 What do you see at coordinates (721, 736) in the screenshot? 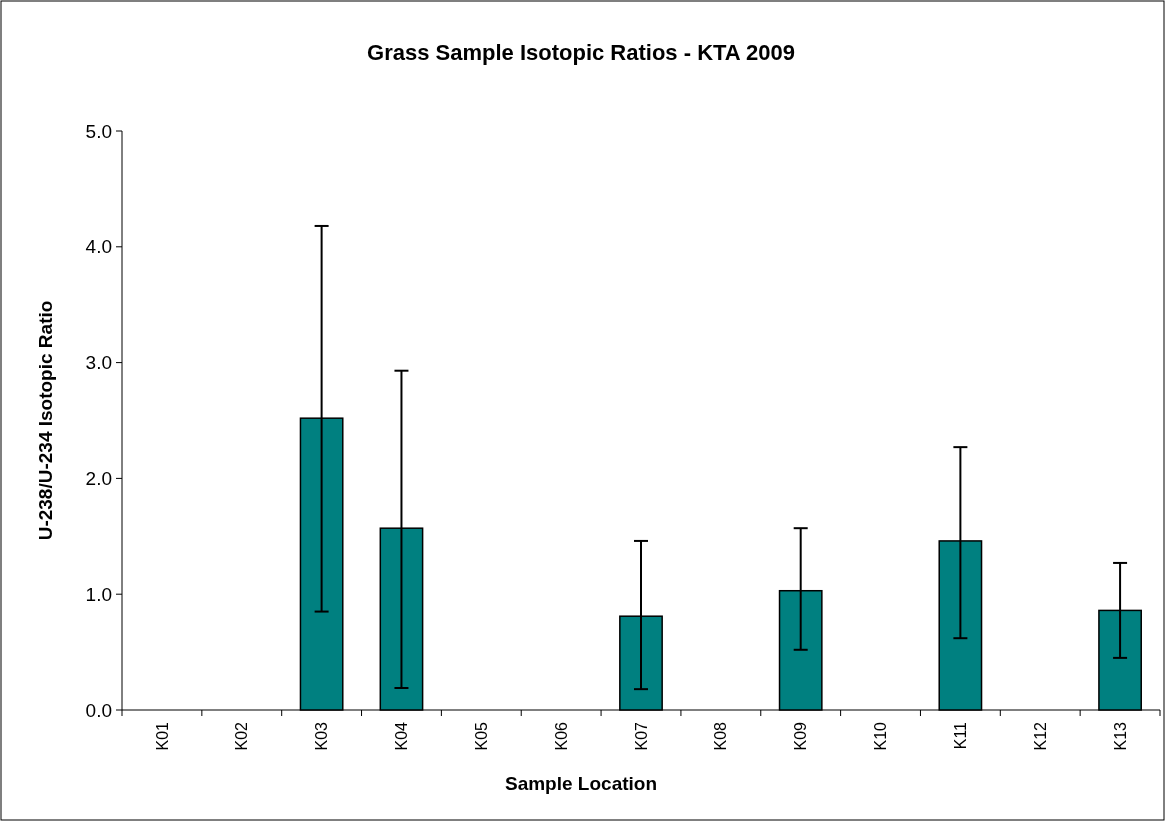
I see `x-tick-label: K08` at bounding box center [721, 736].